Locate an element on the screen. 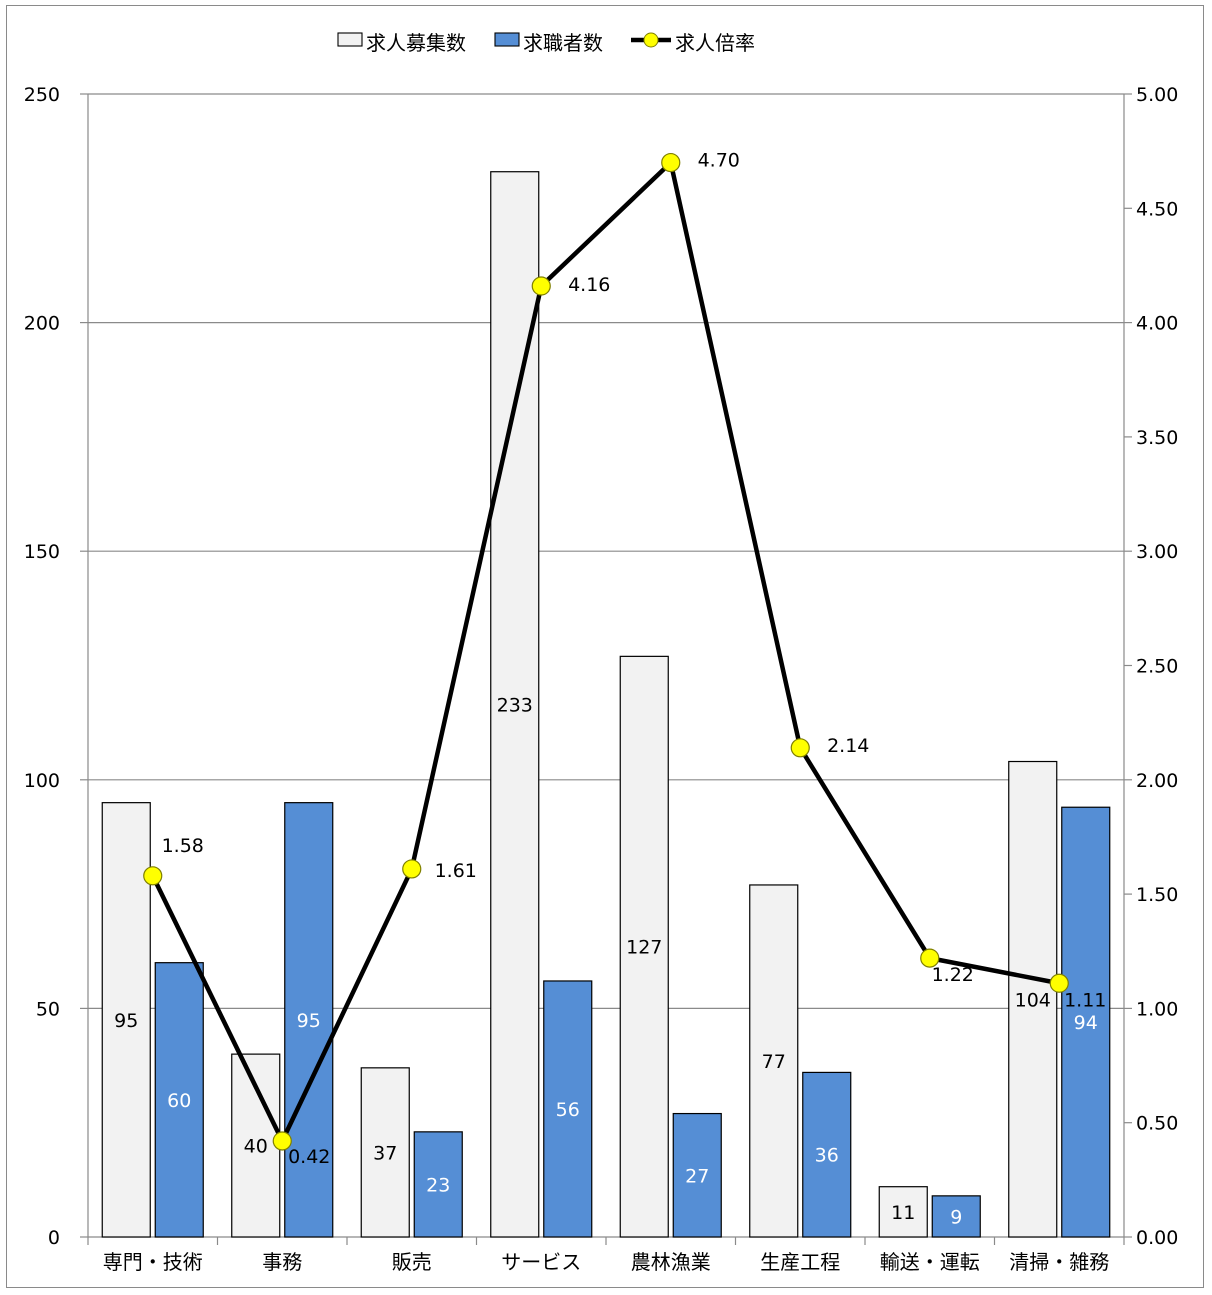 The height and width of the screenshot is (1295, 1212). legend-label: 求人倍率 is located at coordinates (715, 43).